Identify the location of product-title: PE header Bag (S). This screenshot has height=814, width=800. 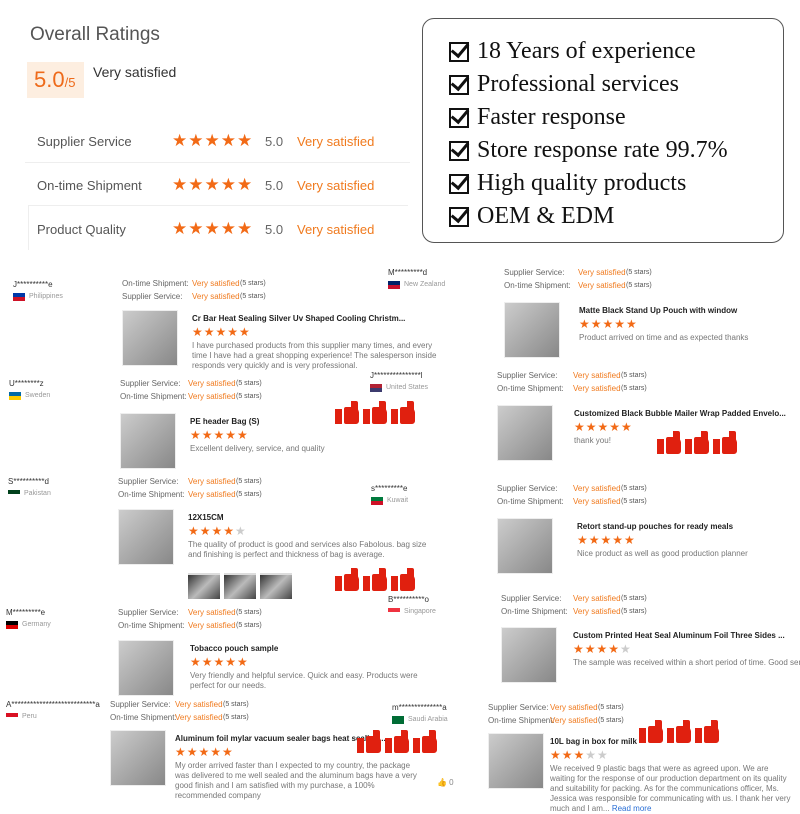
(225, 421).